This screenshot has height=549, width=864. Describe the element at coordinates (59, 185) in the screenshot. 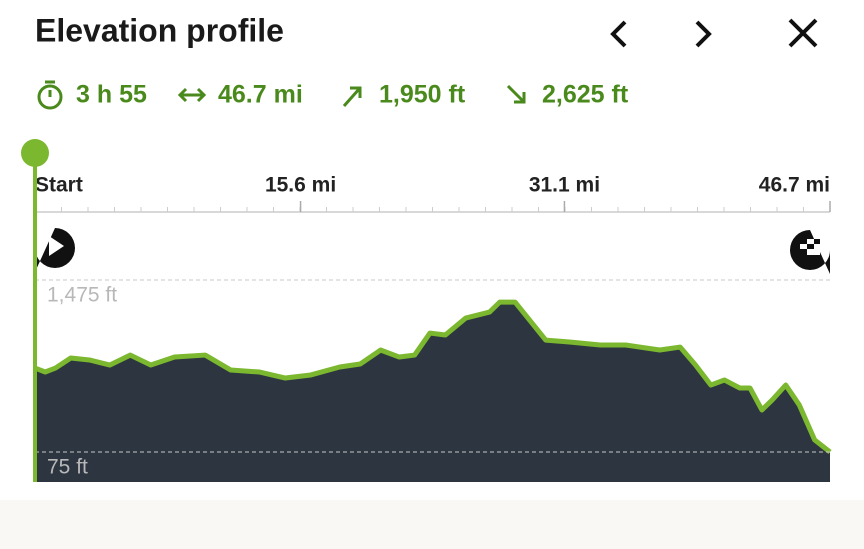

I see `x-tick-label: Start` at that location.